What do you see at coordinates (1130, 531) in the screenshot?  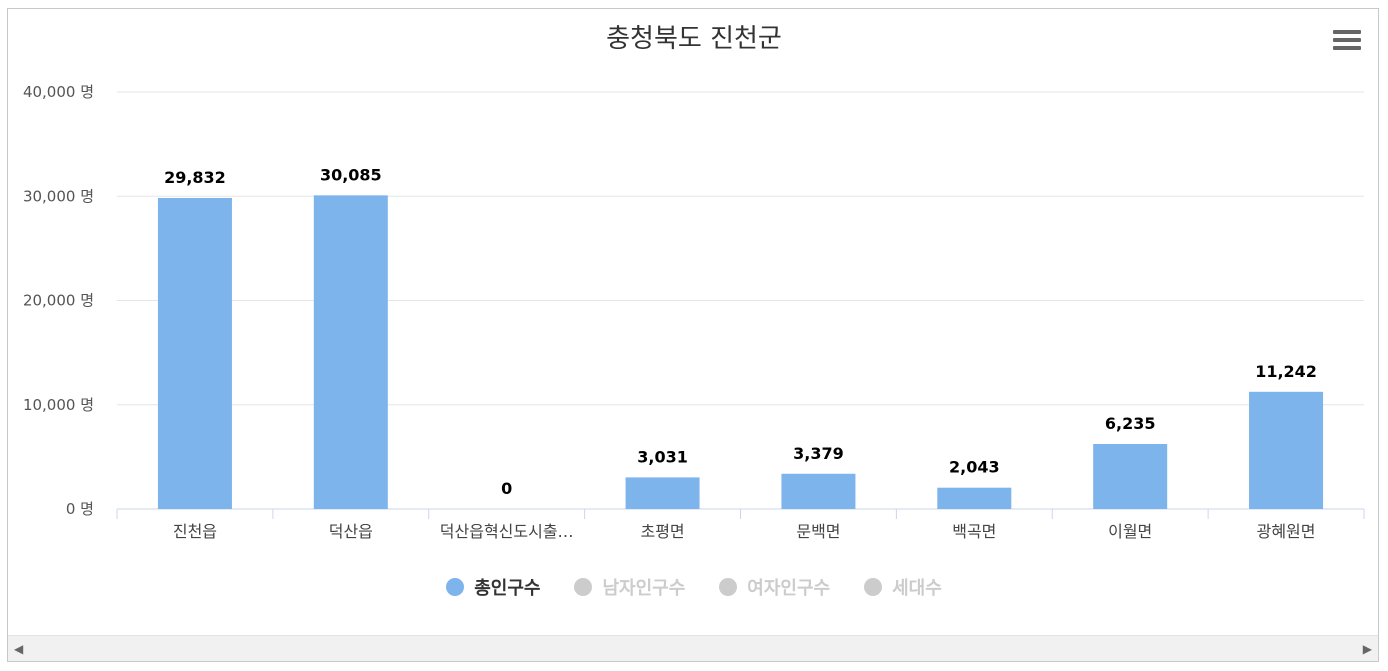 I see `x-tick-label: 이월면` at bounding box center [1130, 531].